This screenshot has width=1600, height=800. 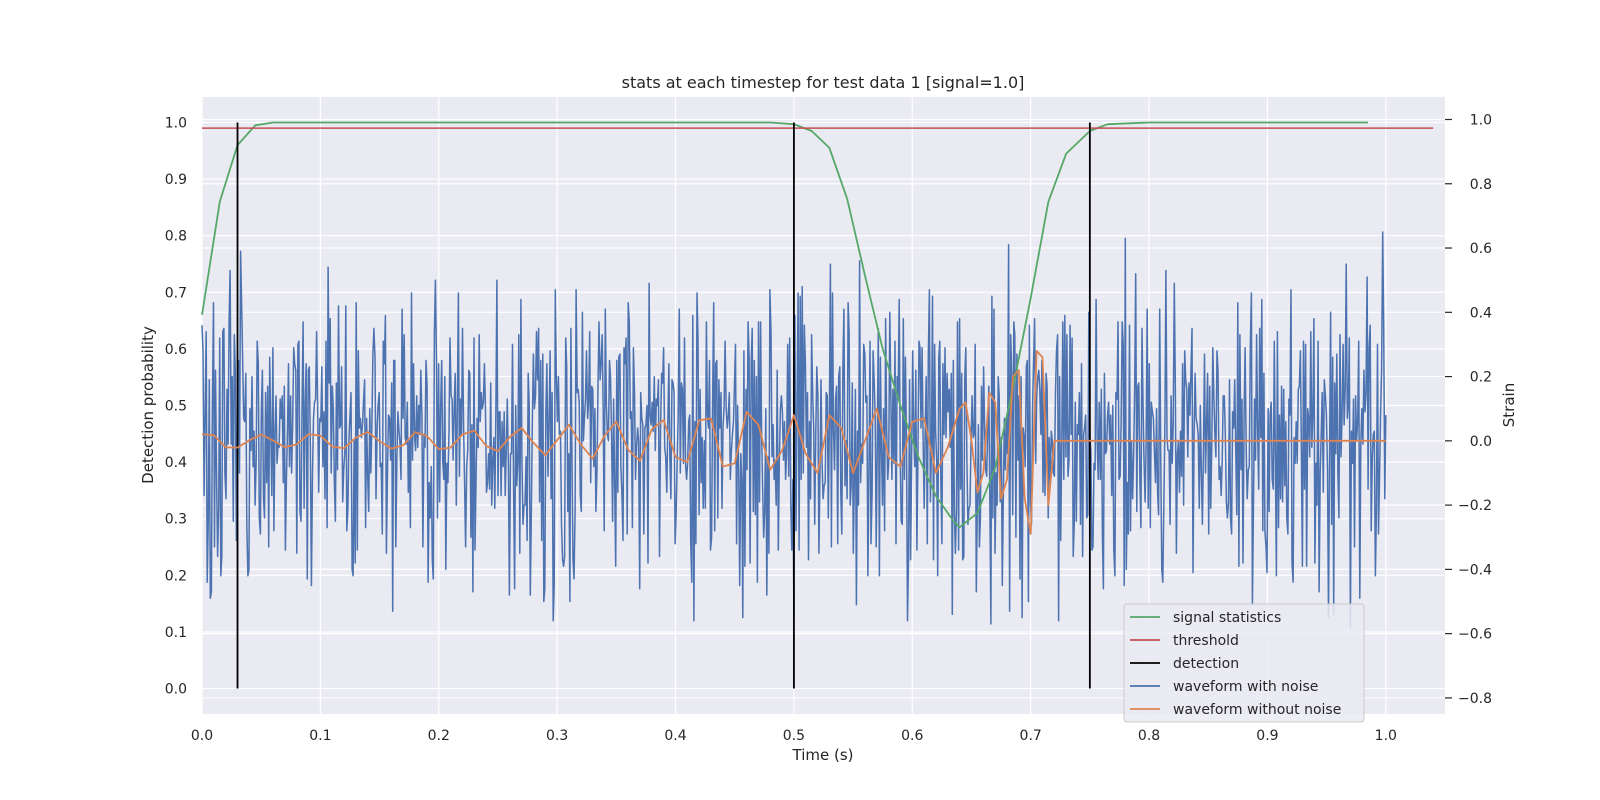 What do you see at coordinates (557, 736) in the screenshot?
I see `x-tick-label: 0.3` at bounding box center [557, 736].